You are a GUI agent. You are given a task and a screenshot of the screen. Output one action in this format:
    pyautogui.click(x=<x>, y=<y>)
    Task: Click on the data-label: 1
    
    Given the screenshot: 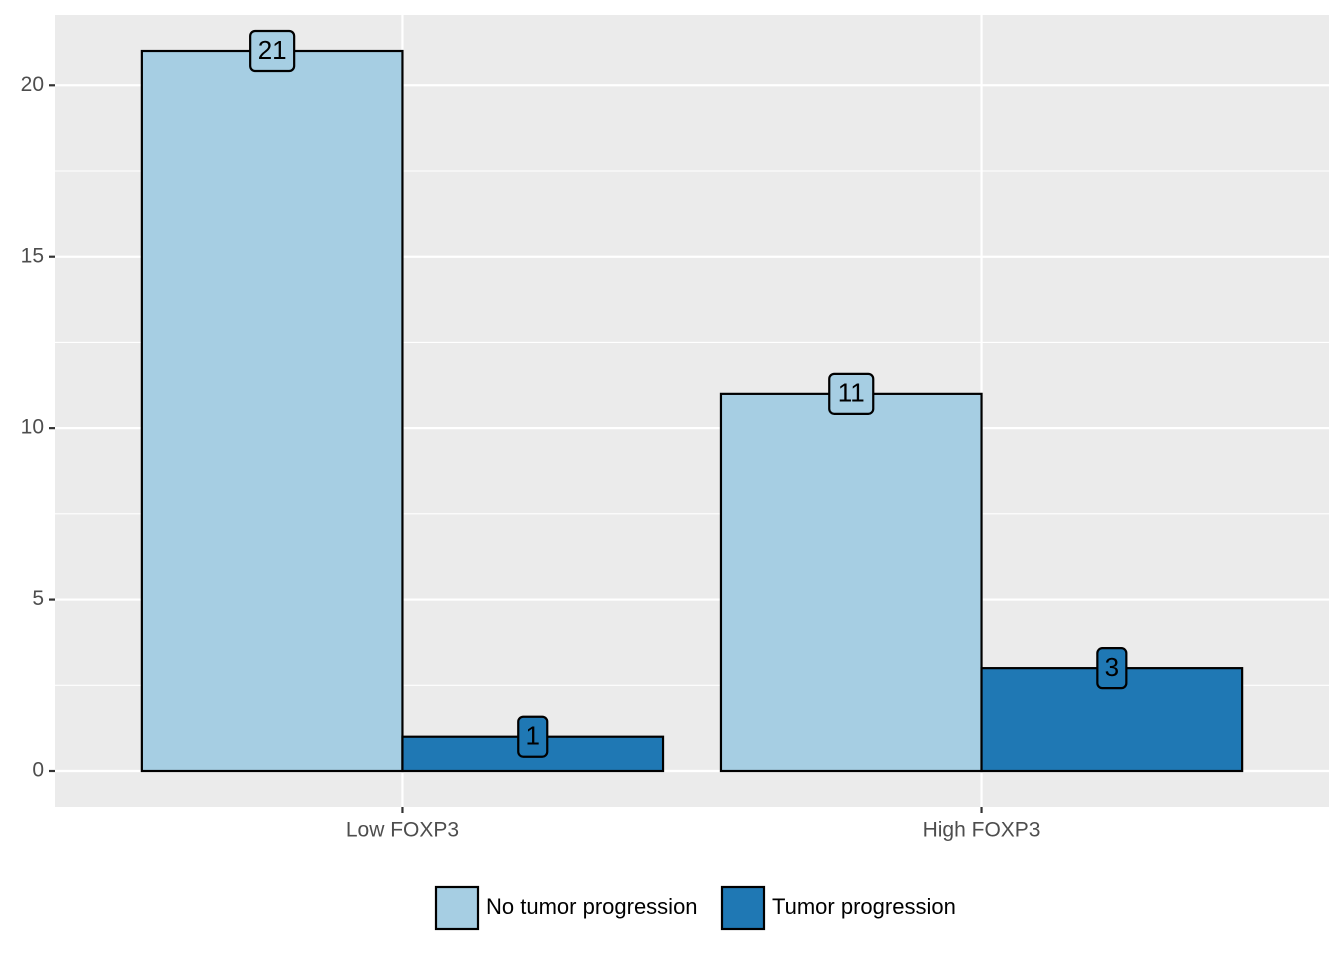 What is the action you would take?
    pyautogui.click(x=533, y=736)
    